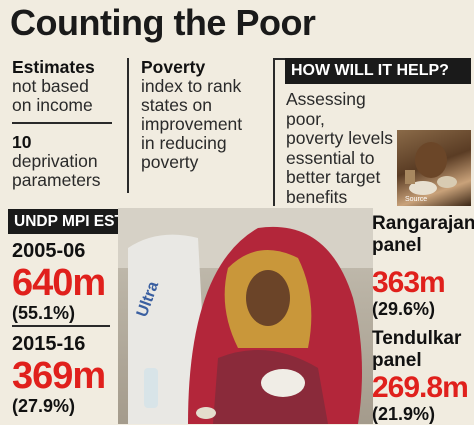  I want to click on poverty-line5: poverty, so click(170, 162).